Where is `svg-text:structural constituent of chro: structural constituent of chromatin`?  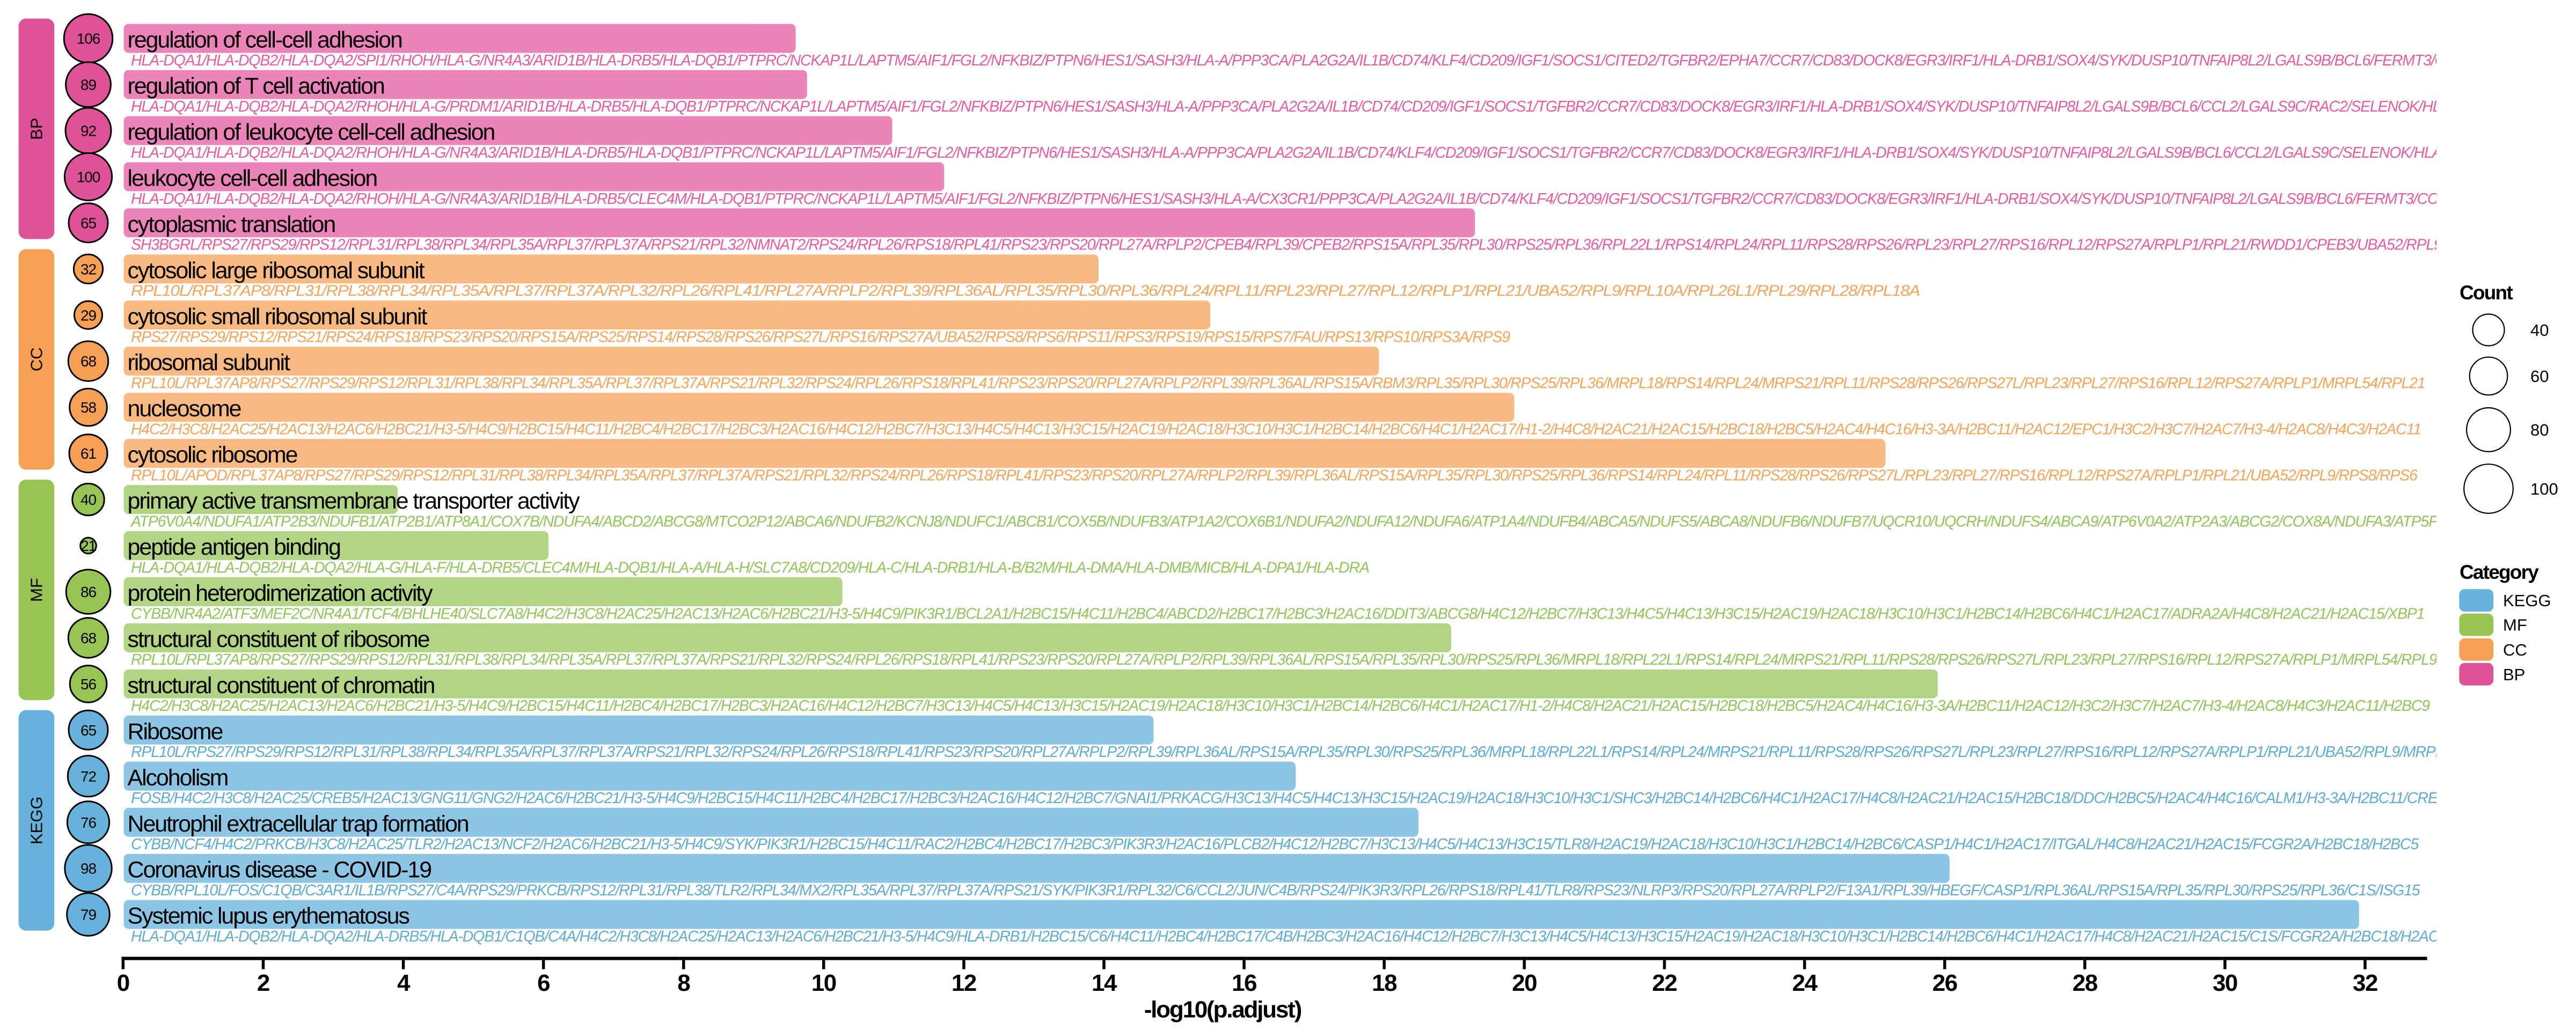 svg-text:structural constituent of chro: structural constituent of chromatin is located at coordinates (281, 685).